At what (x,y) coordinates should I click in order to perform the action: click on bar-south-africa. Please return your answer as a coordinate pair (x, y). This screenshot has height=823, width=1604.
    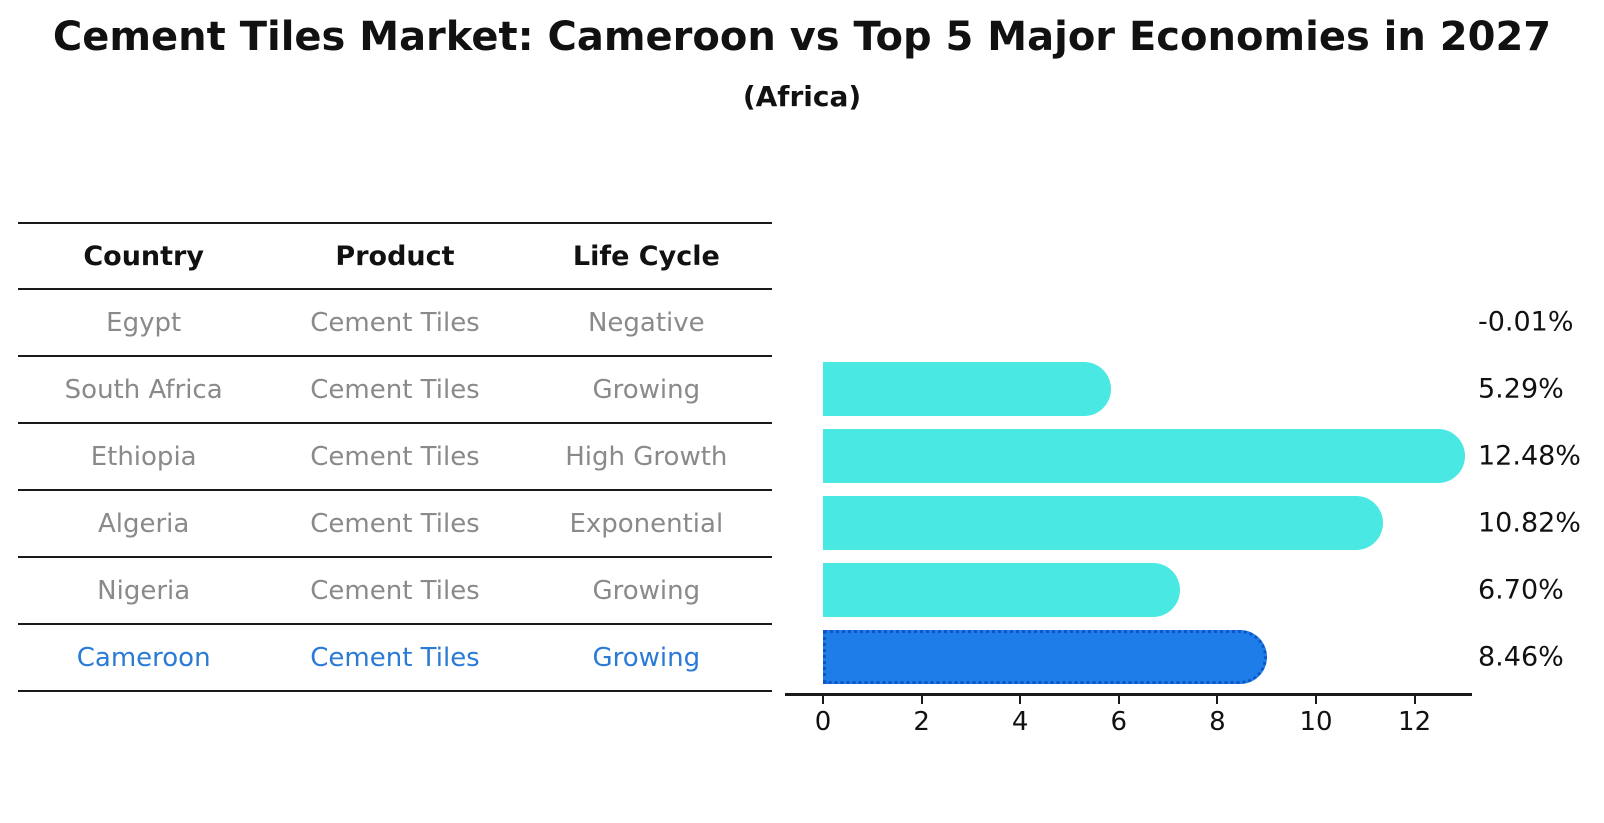
    Looking at the image, I should click on (967, 388).